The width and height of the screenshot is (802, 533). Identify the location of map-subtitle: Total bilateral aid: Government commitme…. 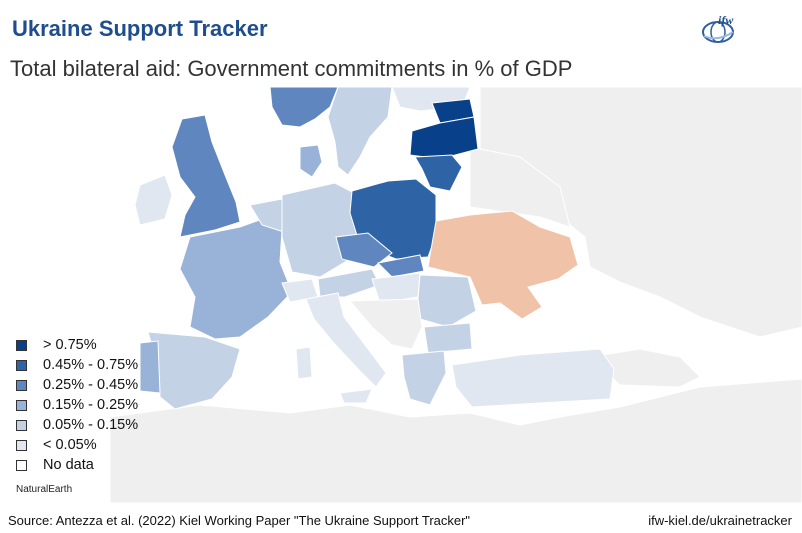
(291, 68).